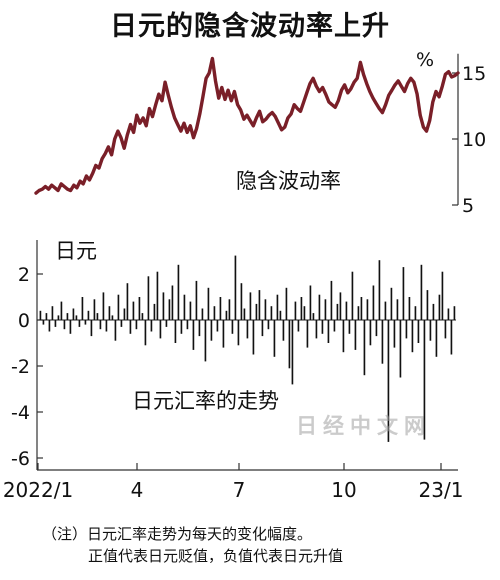 The width and height of the screenshot is (500, 580). What do you see at coordinates (76, 251) in the screenshot?
I see `yen-series-label: 日元` at bounding box center [76, 251].